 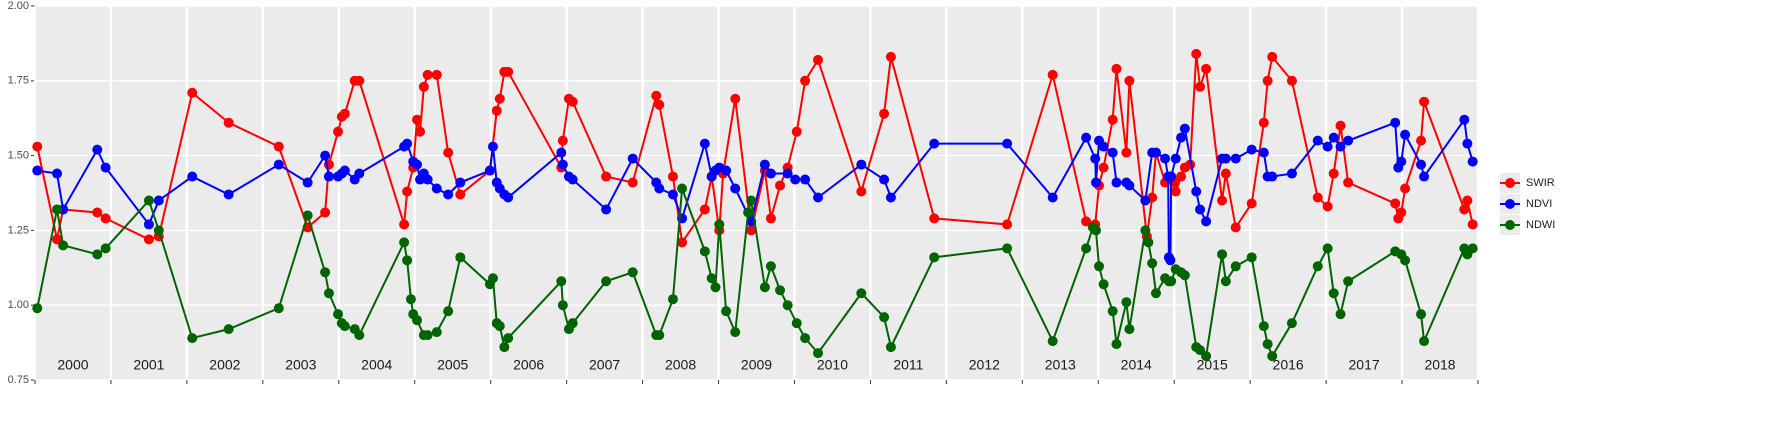 I want to click on year-label: 2011, so click(x=908, y=365).